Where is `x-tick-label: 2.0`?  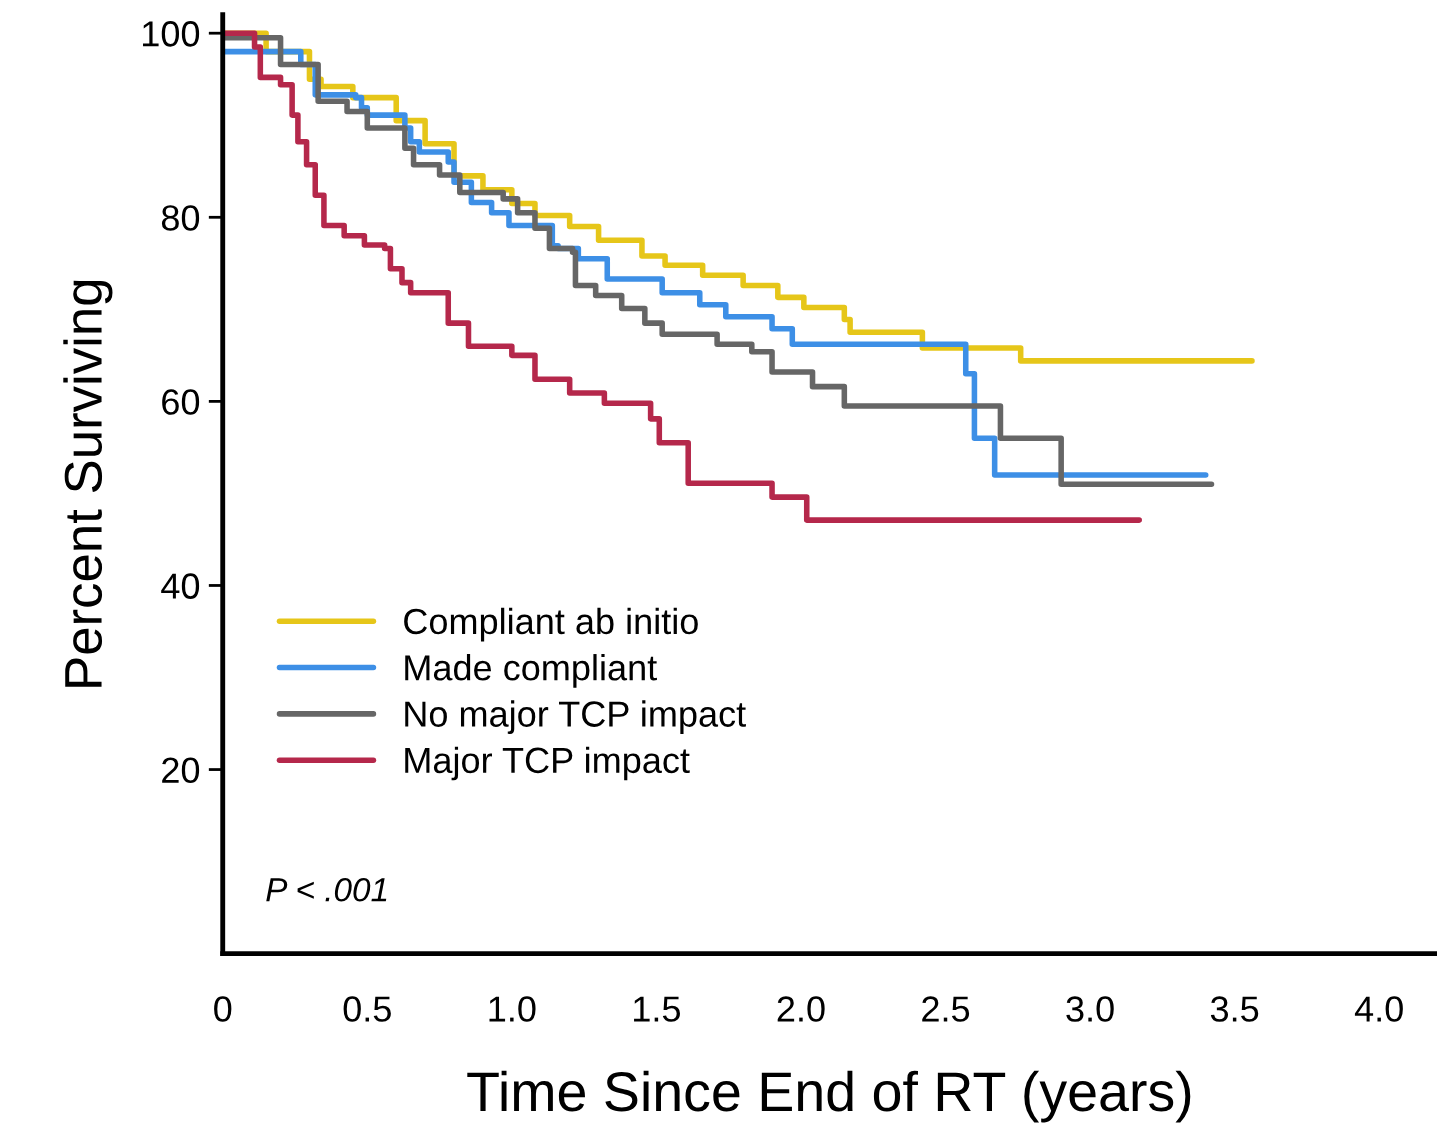 x-tick-label: 2.0 is located at coordinates (801, 1009).